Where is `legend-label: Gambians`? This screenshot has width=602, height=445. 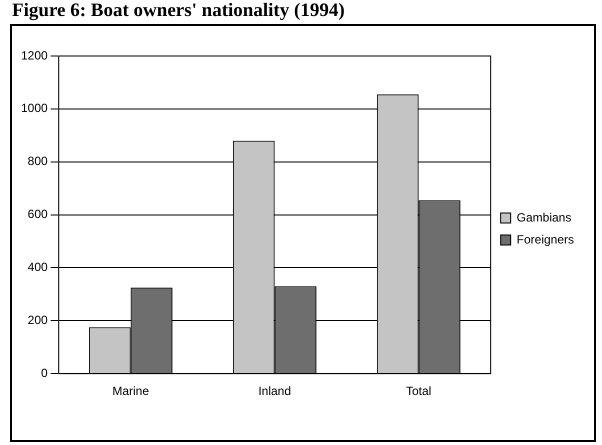
legend-label: Gambians is located at coordinates (544, 217).